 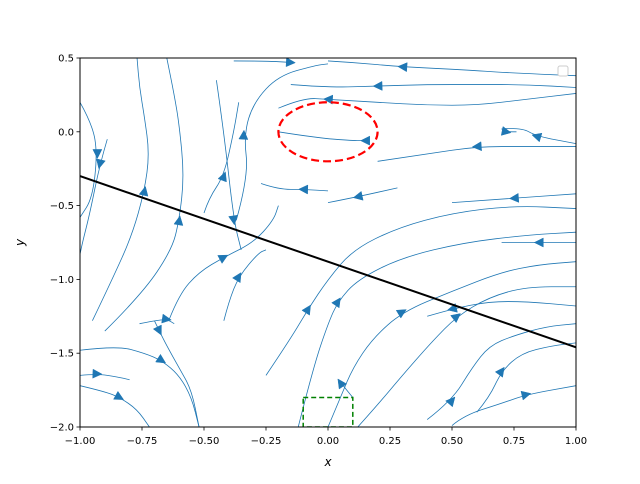 I want to click on y-tick-label: −0.5, so click(x=62, y=206).